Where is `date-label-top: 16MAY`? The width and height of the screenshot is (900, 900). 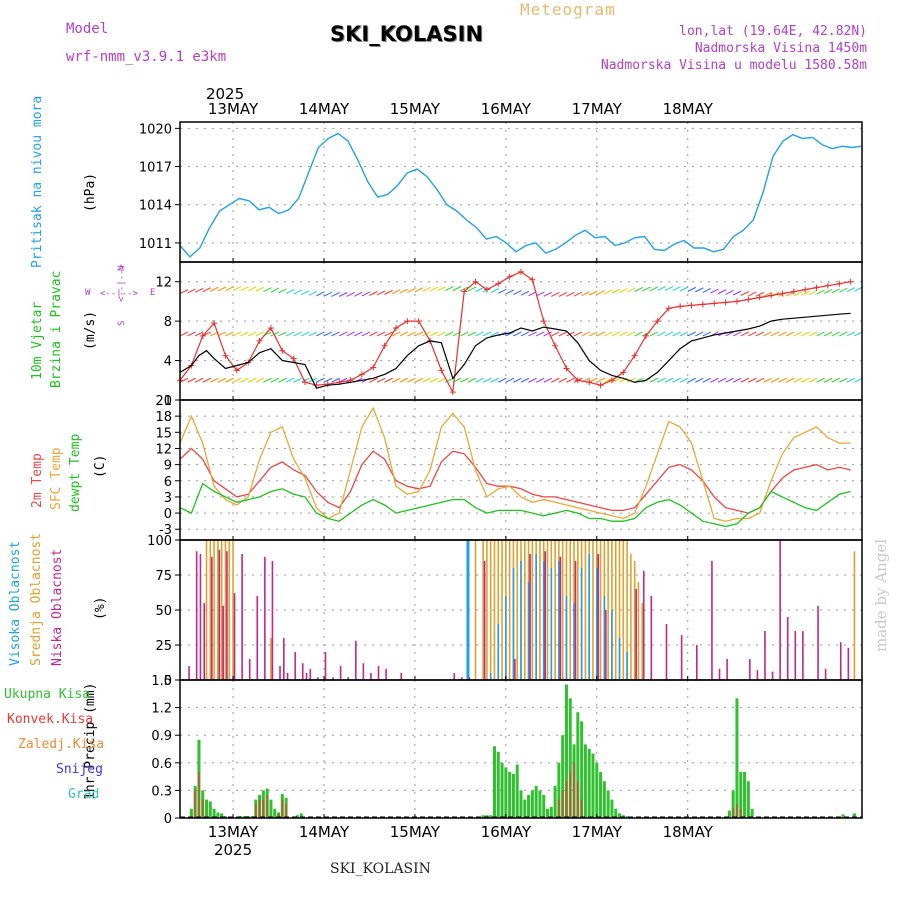
date-label-top: 16MAY is located at coordinates (506, 109).